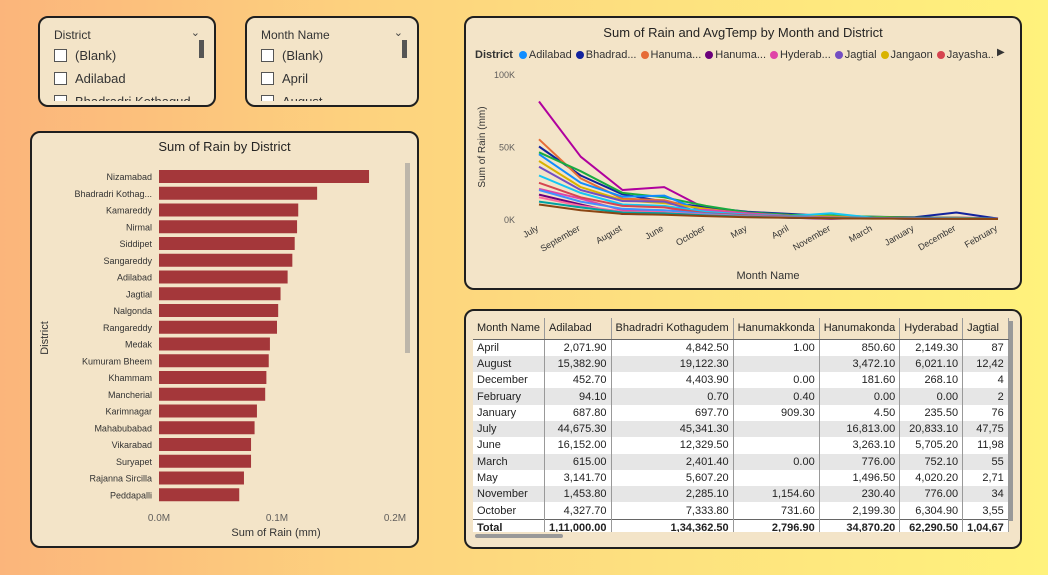 The height and width of the screenshot is (575, 1048). What do you see at coordinates (776, 329) in the screenshot?
I see `column-header: Hanumakkonda` at bounding box center [776, 329].